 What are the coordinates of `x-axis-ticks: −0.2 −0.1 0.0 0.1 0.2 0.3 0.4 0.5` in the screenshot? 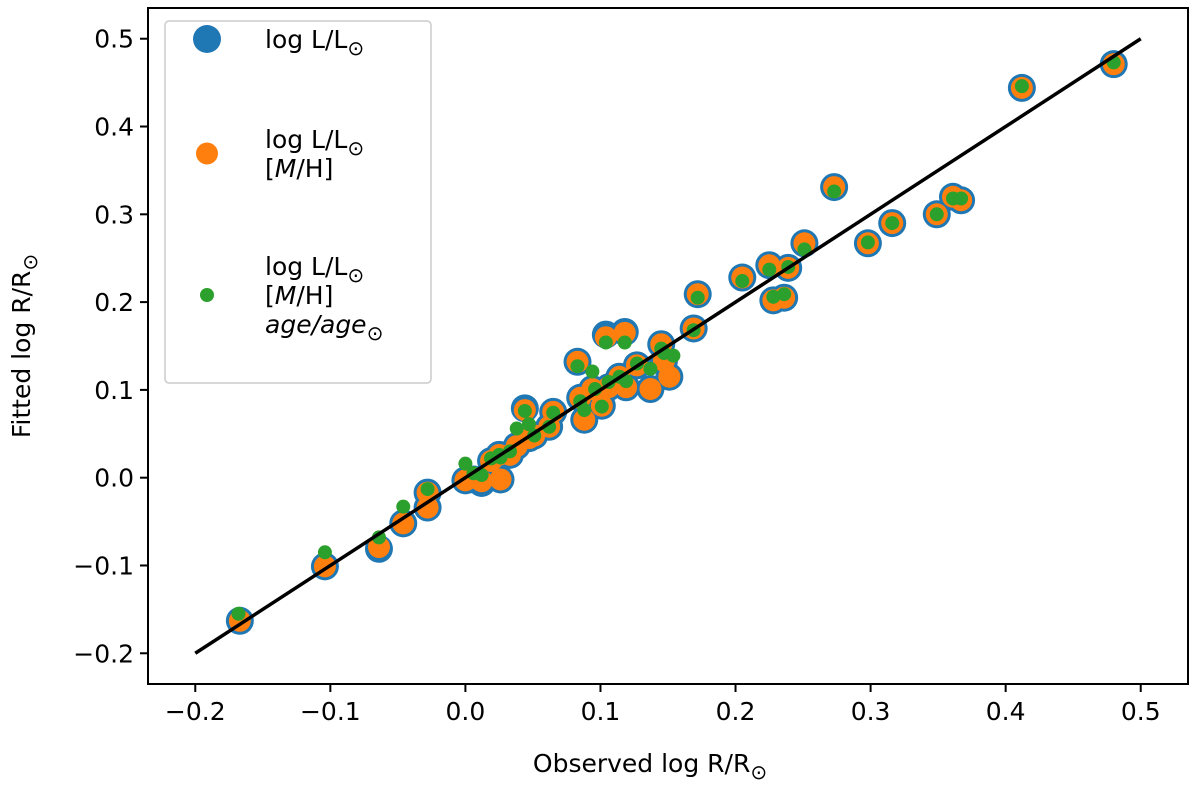 It's located at (663, 705).